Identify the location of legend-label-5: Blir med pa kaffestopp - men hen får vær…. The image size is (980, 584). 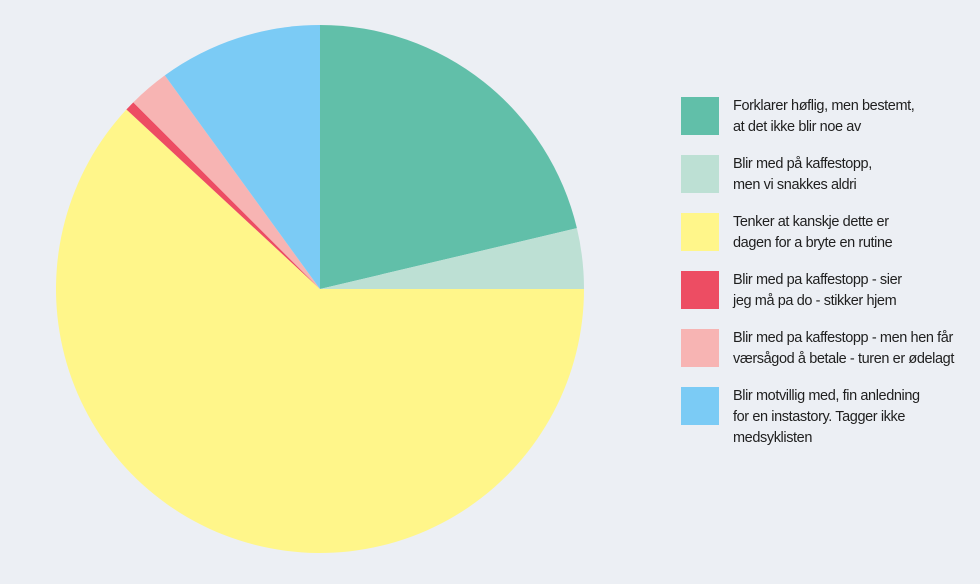
(843, 348).